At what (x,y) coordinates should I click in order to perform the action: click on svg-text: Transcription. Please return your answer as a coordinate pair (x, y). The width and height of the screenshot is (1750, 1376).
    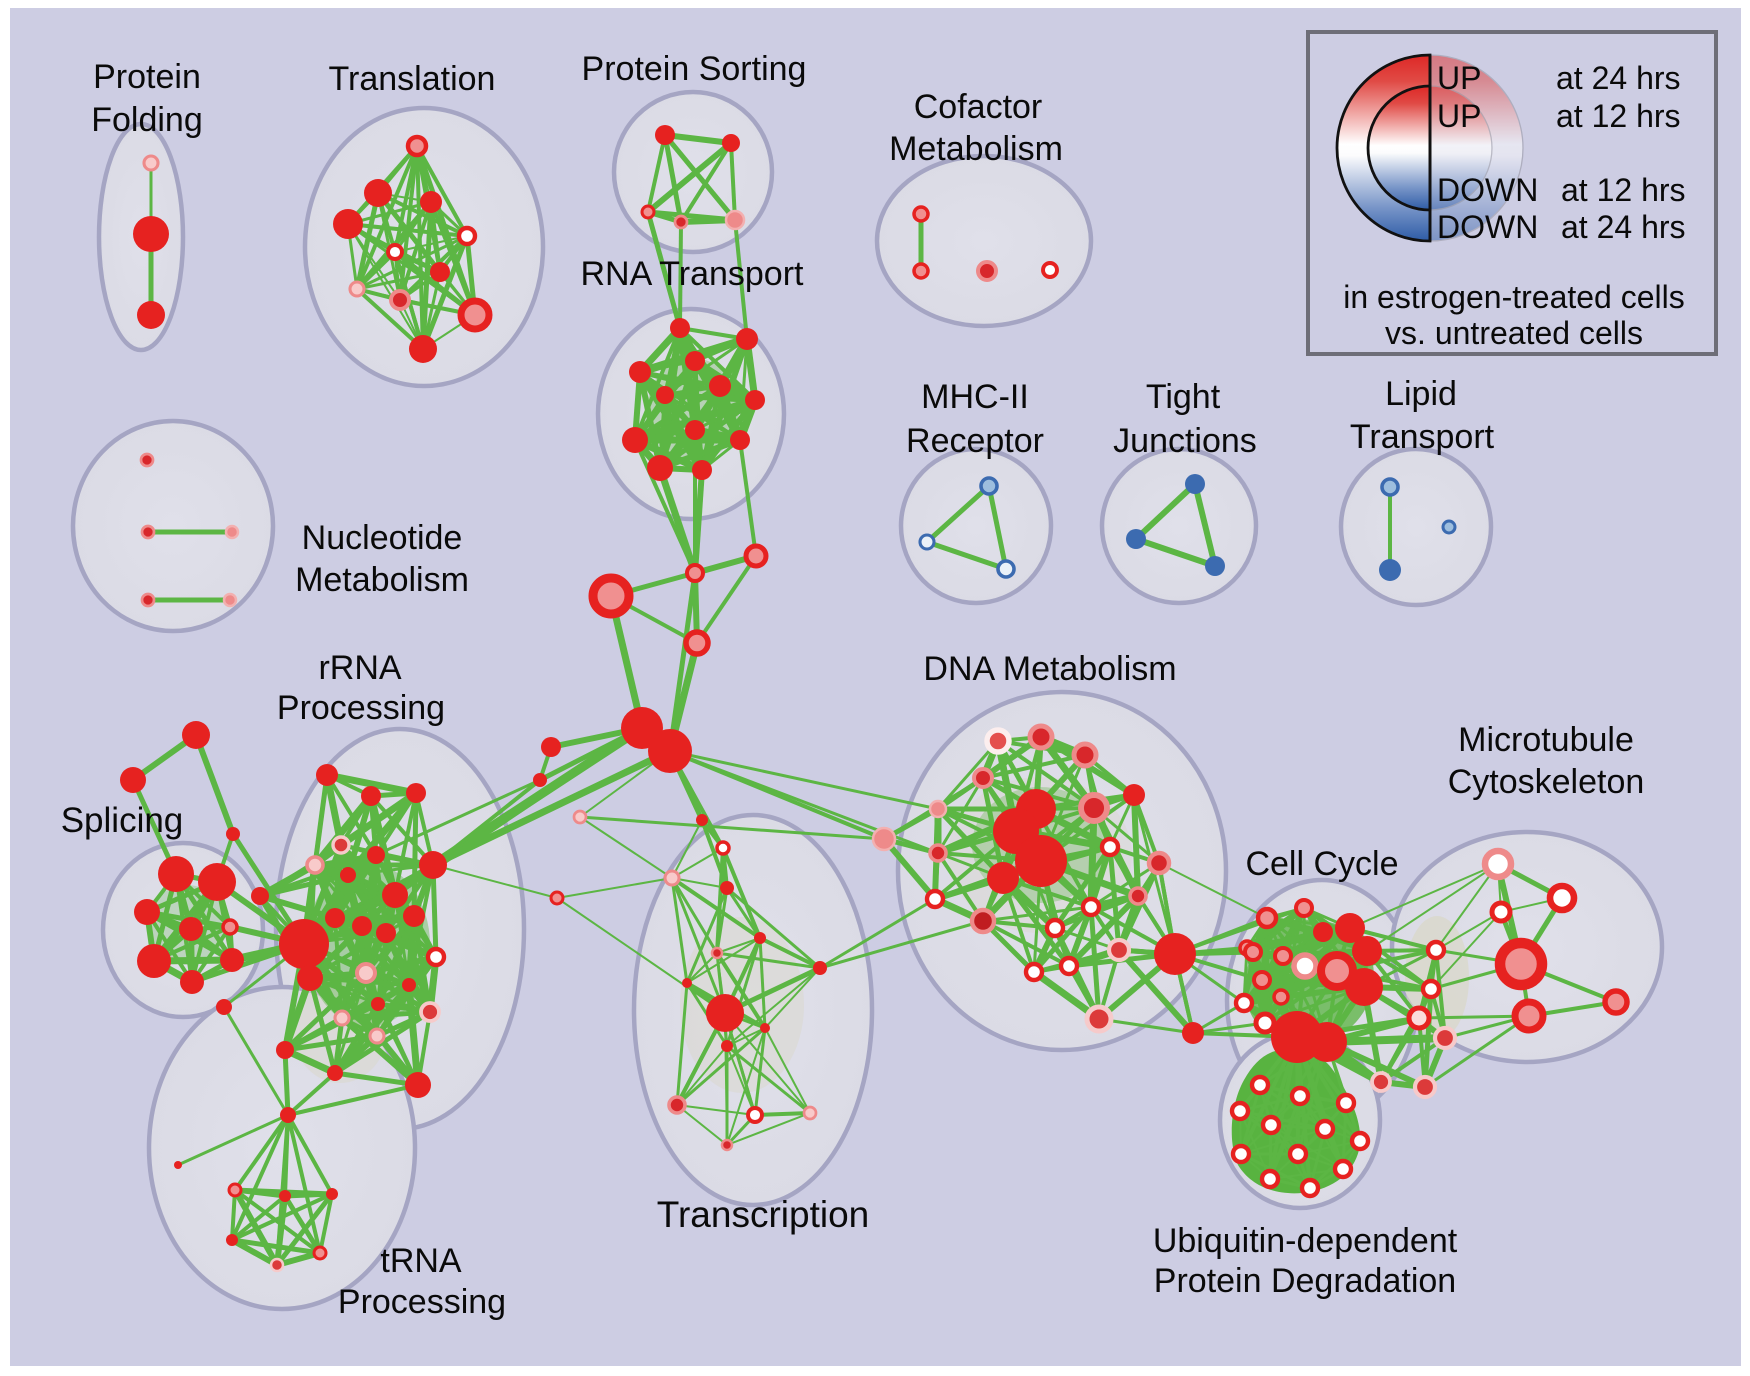
    Looking at the image, I should click on (763, 1214).